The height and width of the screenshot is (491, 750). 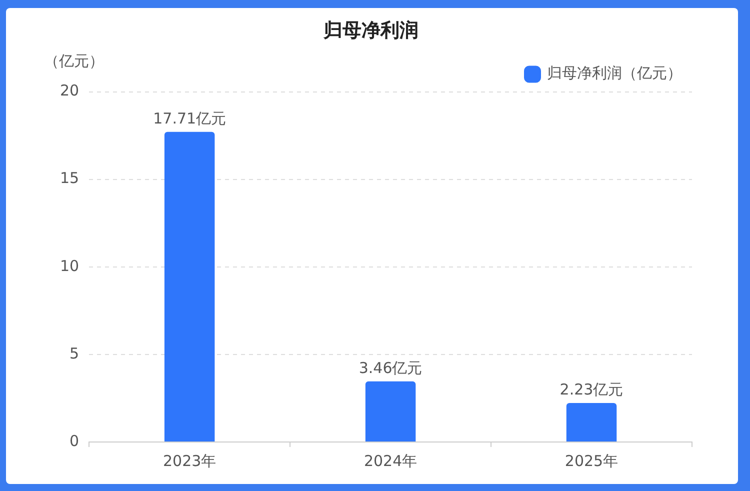 I want to click on x-tick-label: 2023年, so click(x=189, y=461).